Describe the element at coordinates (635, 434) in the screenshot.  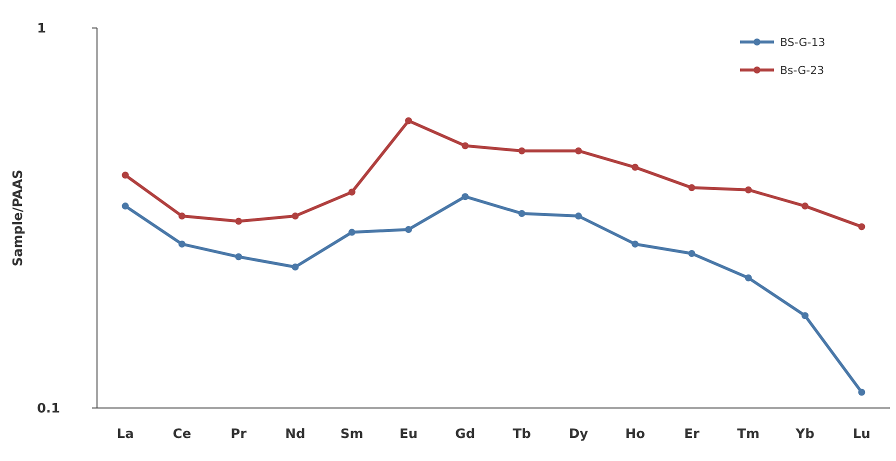
I see `x-tick-label: Ho` at that location.